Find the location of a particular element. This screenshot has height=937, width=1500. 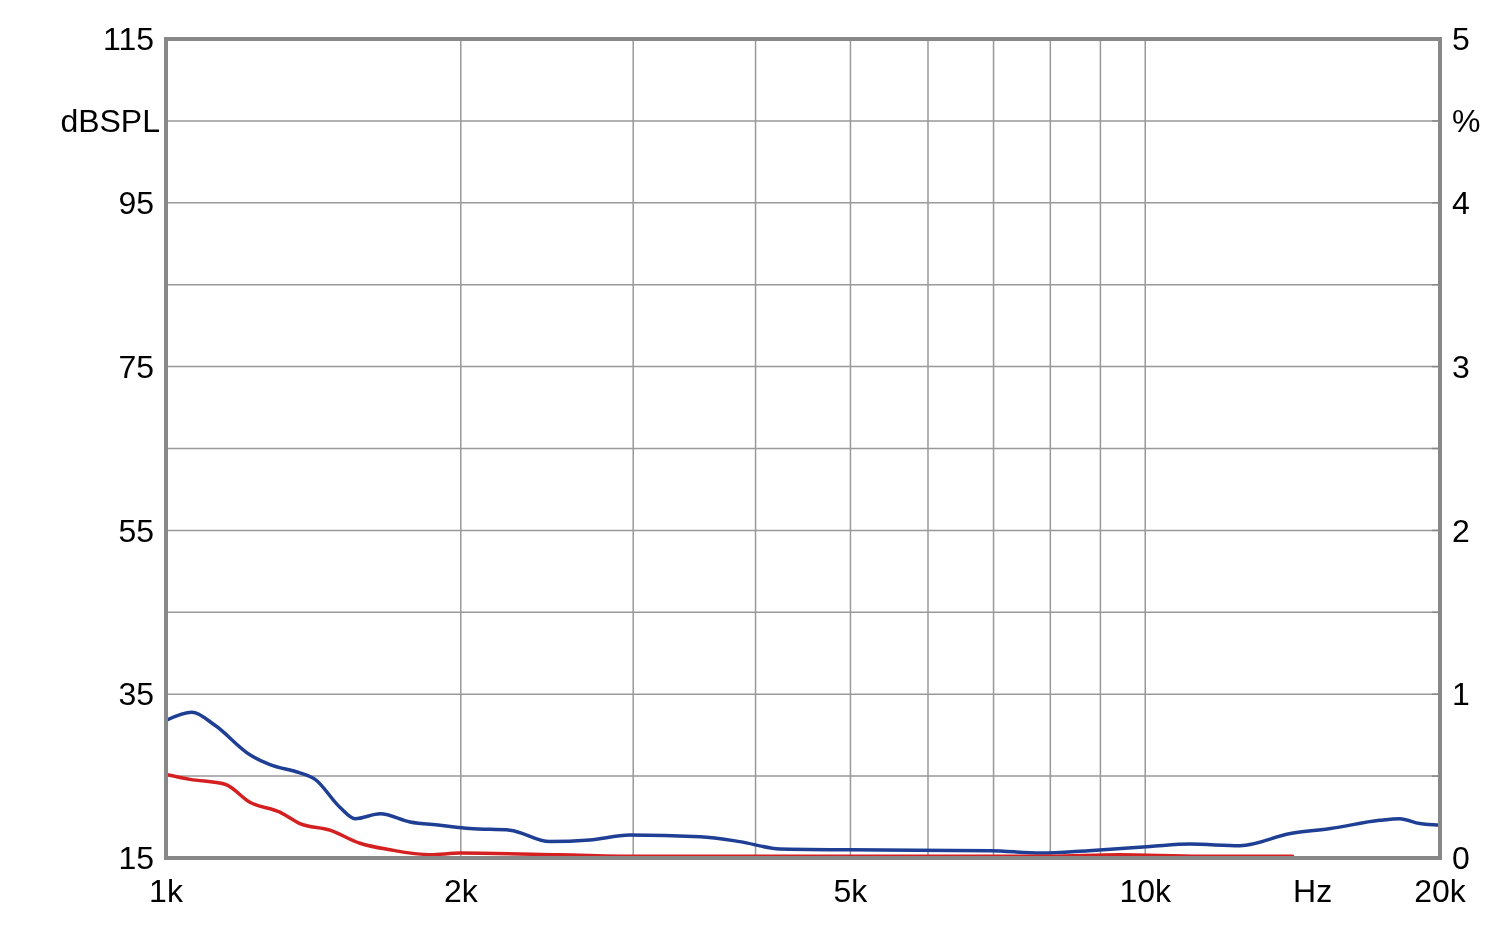

x-tick-label: 5k is located at coordinates (851, 891).